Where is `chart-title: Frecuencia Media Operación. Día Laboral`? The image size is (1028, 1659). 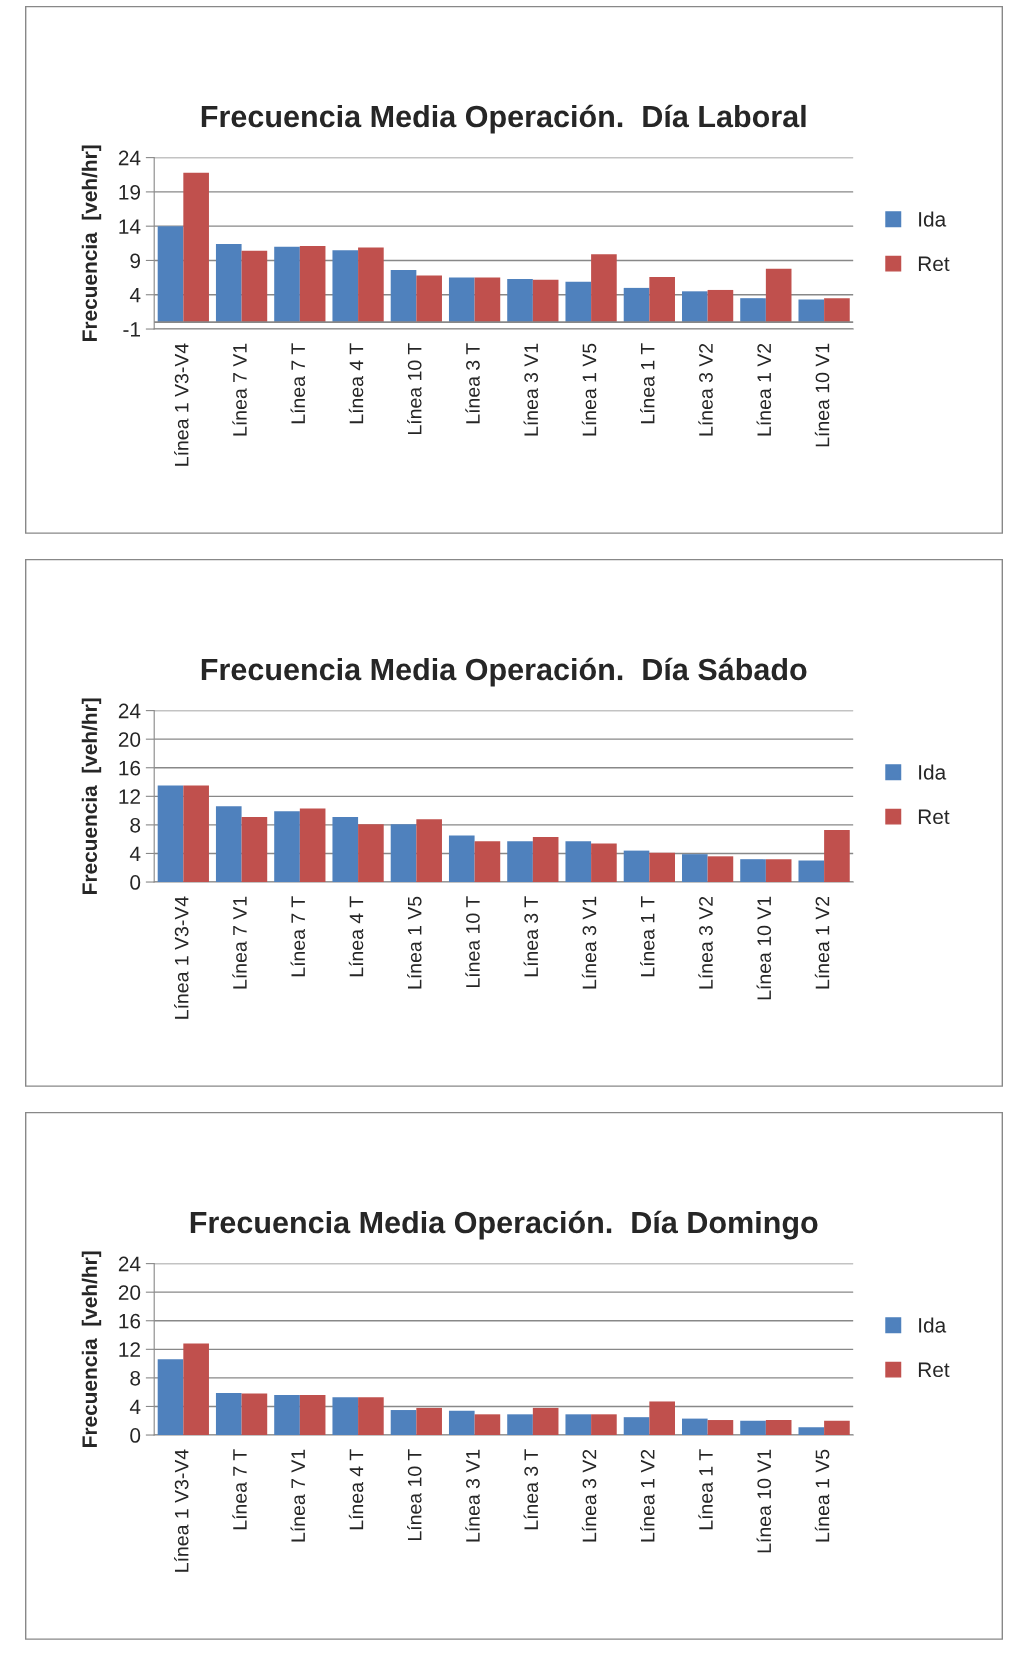 chart-title: Frecuencia Media Operación. Día Laboral is located at coordinates (503, 119).